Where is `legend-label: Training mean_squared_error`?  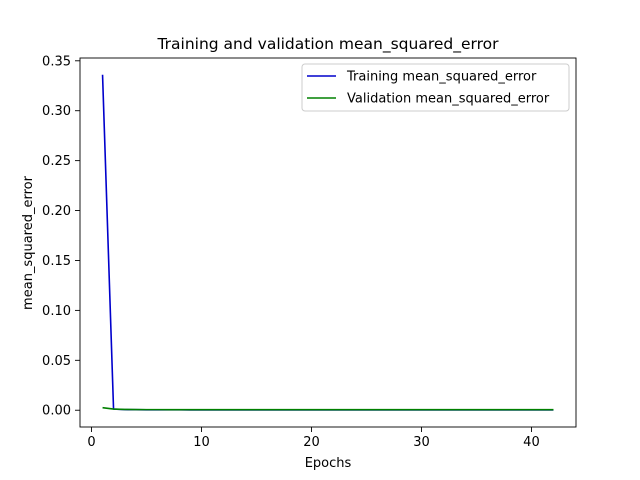 legend-label: Training mean_squared_error is located at coordinates (441, 77).